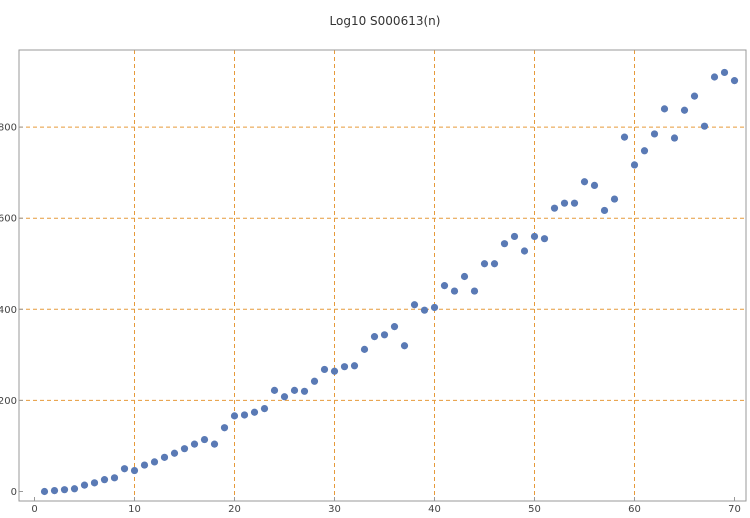 The width and height of the screenshot is (750, 518). What do you see at coordinates (434, 509) in the screenshot?
I see `x-tick-label: 40` at bounding box center [434, 509].